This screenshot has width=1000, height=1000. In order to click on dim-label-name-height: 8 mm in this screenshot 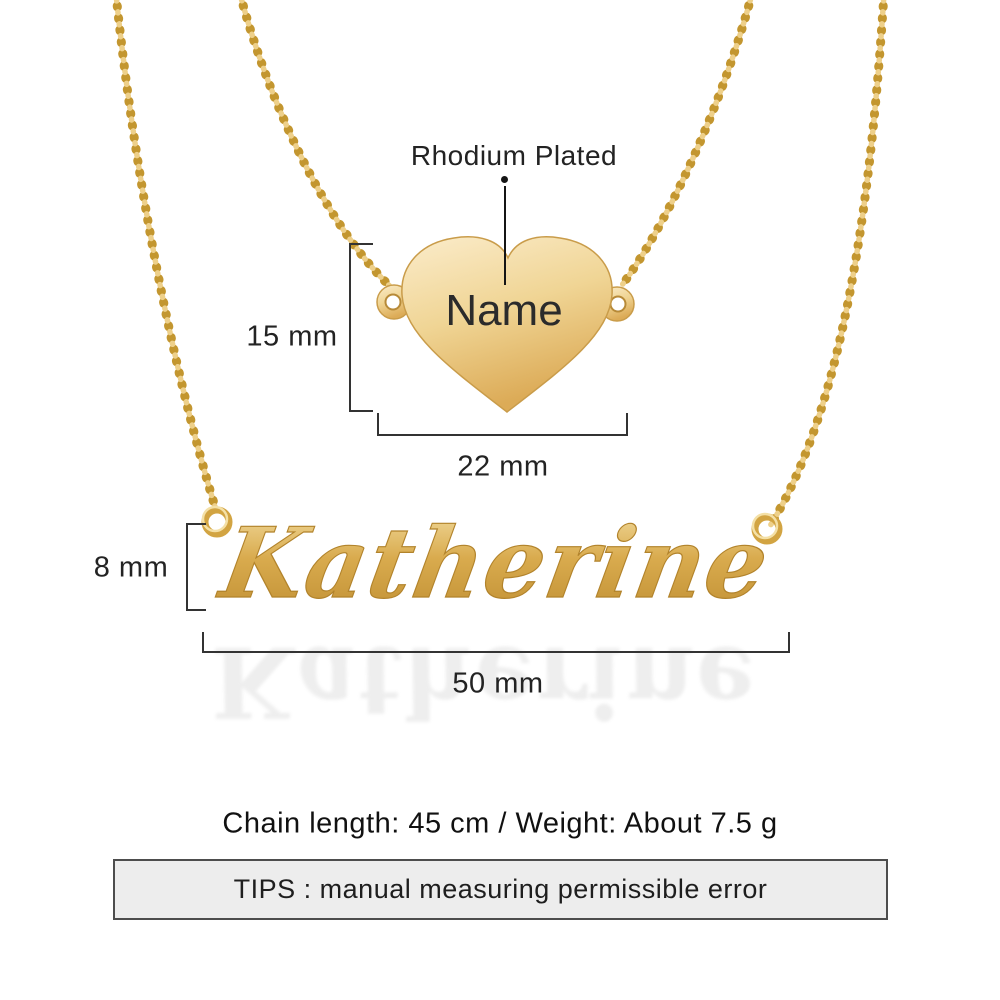, I will do `click(131, 567)`.